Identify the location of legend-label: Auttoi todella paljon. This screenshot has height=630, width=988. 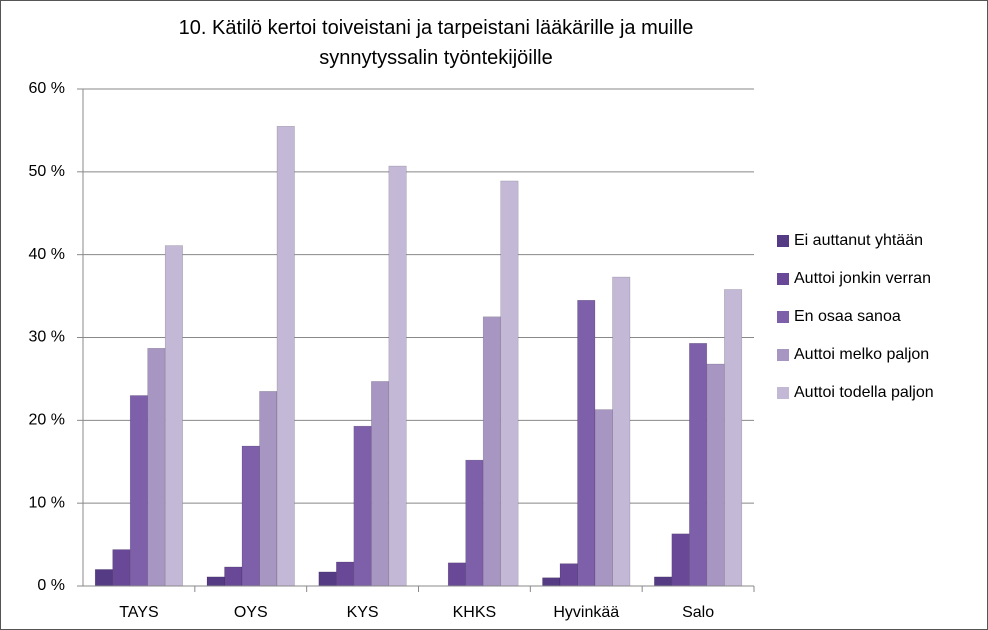
(864, 392).